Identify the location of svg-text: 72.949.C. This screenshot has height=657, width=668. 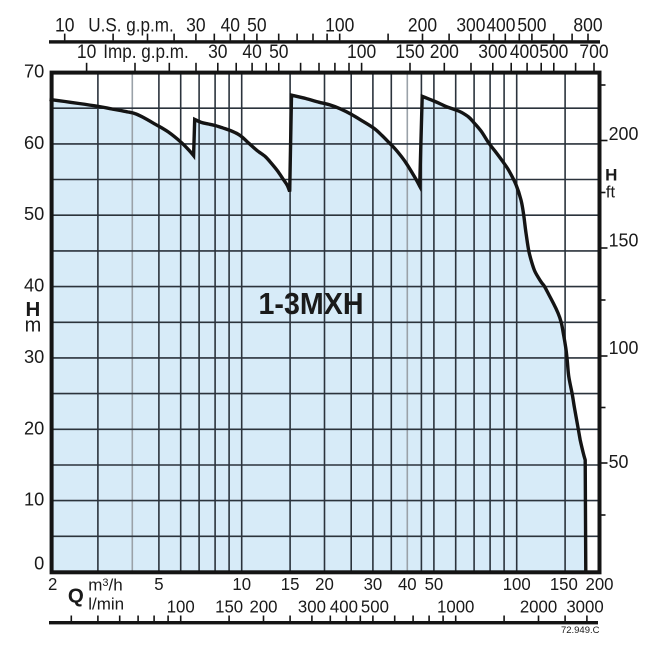
(580, 630).